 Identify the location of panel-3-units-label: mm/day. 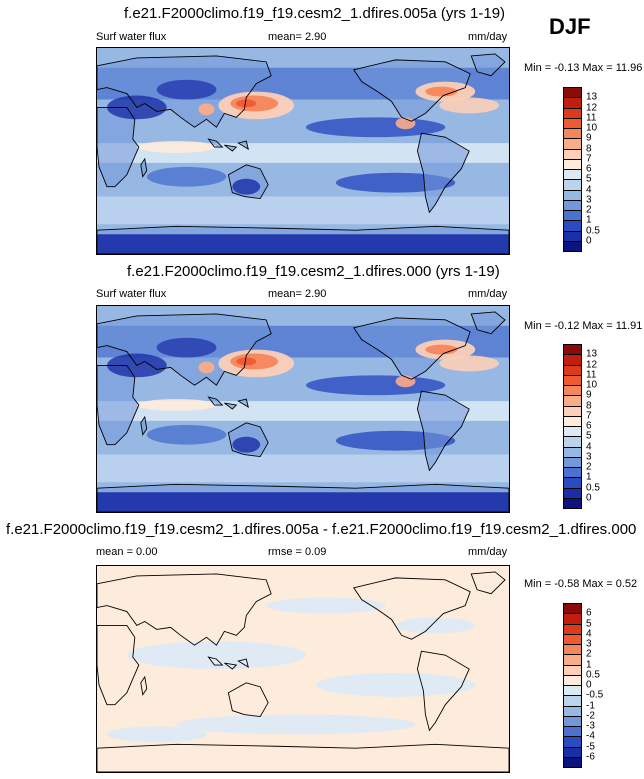
(488, 552).